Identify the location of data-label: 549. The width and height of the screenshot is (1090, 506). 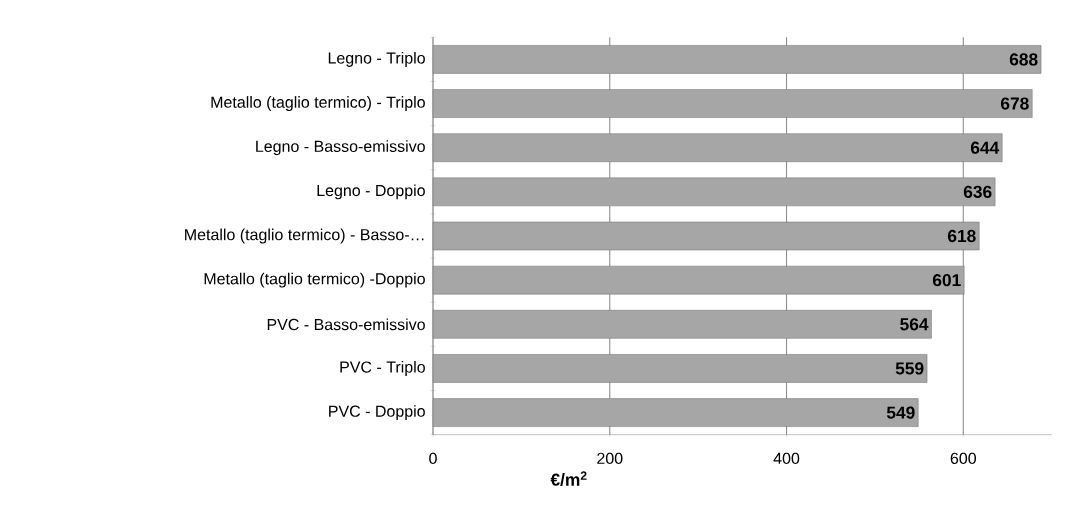
(900, 412).